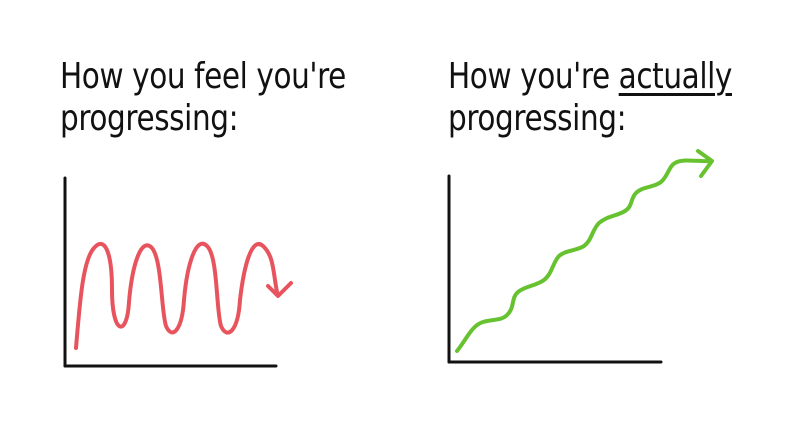  I want to click on feel-curve, so click(176, 295).